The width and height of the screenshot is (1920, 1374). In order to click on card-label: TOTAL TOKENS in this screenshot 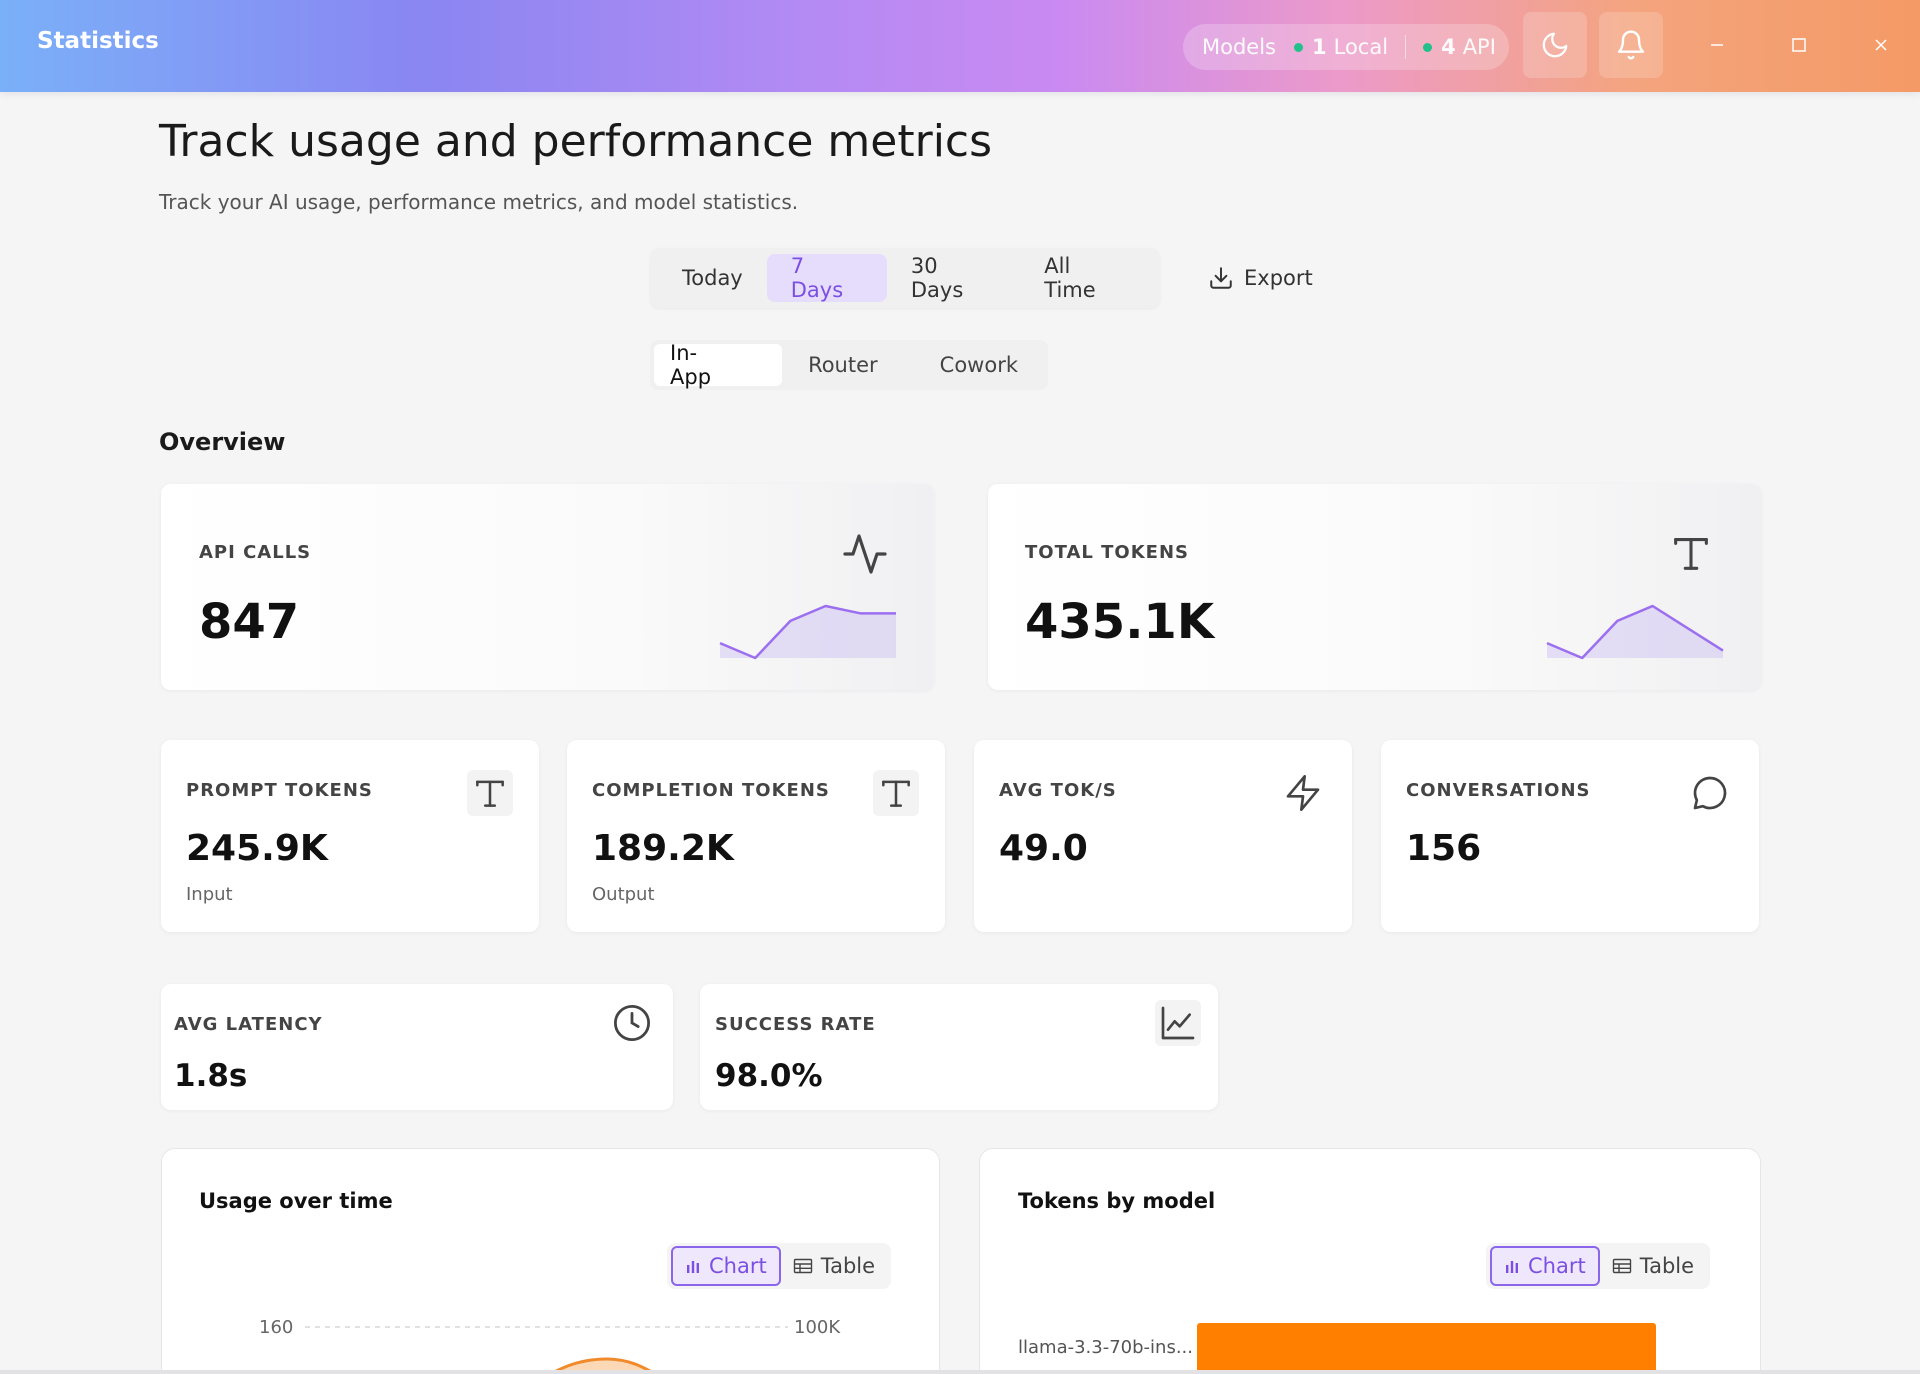, I will do `click(1107, 552)`.